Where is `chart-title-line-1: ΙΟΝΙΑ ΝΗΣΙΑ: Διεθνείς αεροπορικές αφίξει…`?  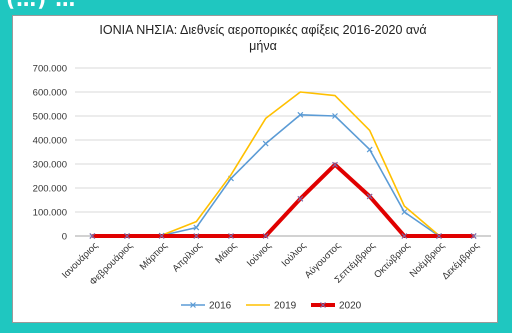
chart-title-line-1: ΙΟΝΙΑ ΝΗΣΙΑ: Διεθνείς αεροπορικές αφίξει… is located at coordinates (262, 30).